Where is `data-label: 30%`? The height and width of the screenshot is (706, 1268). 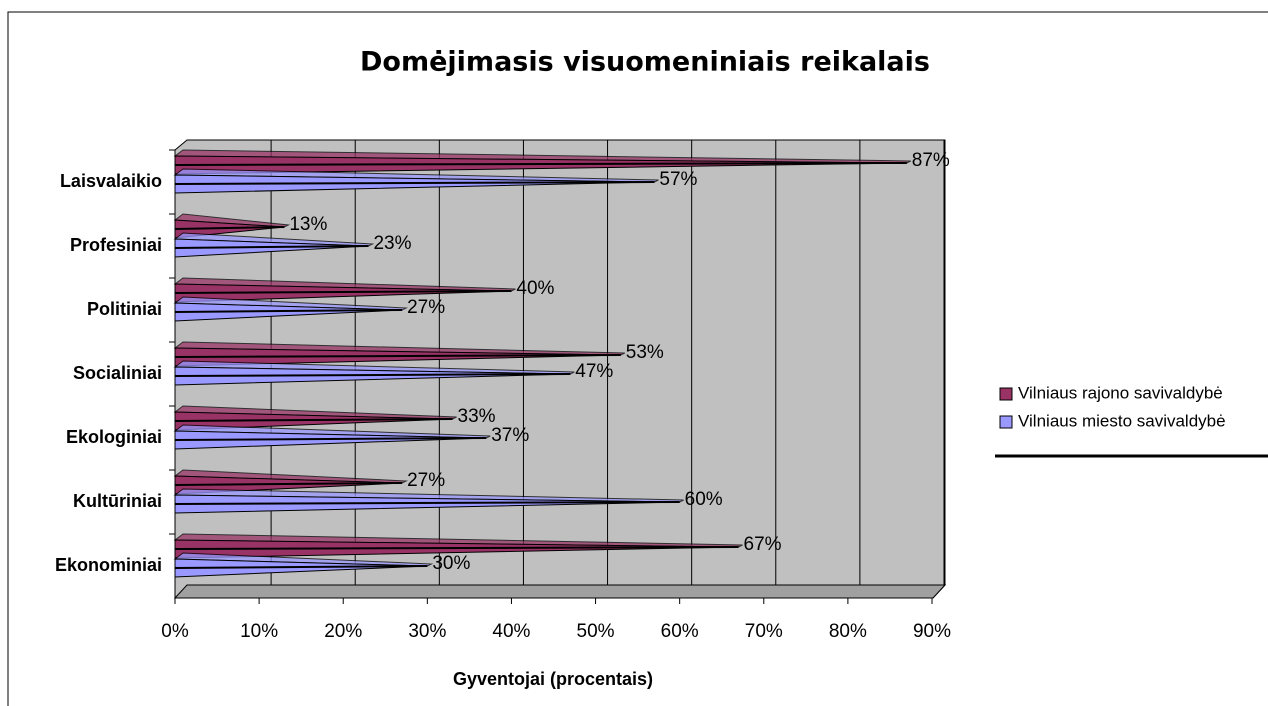 data-label: 30% is located at coordinates (451, 563).